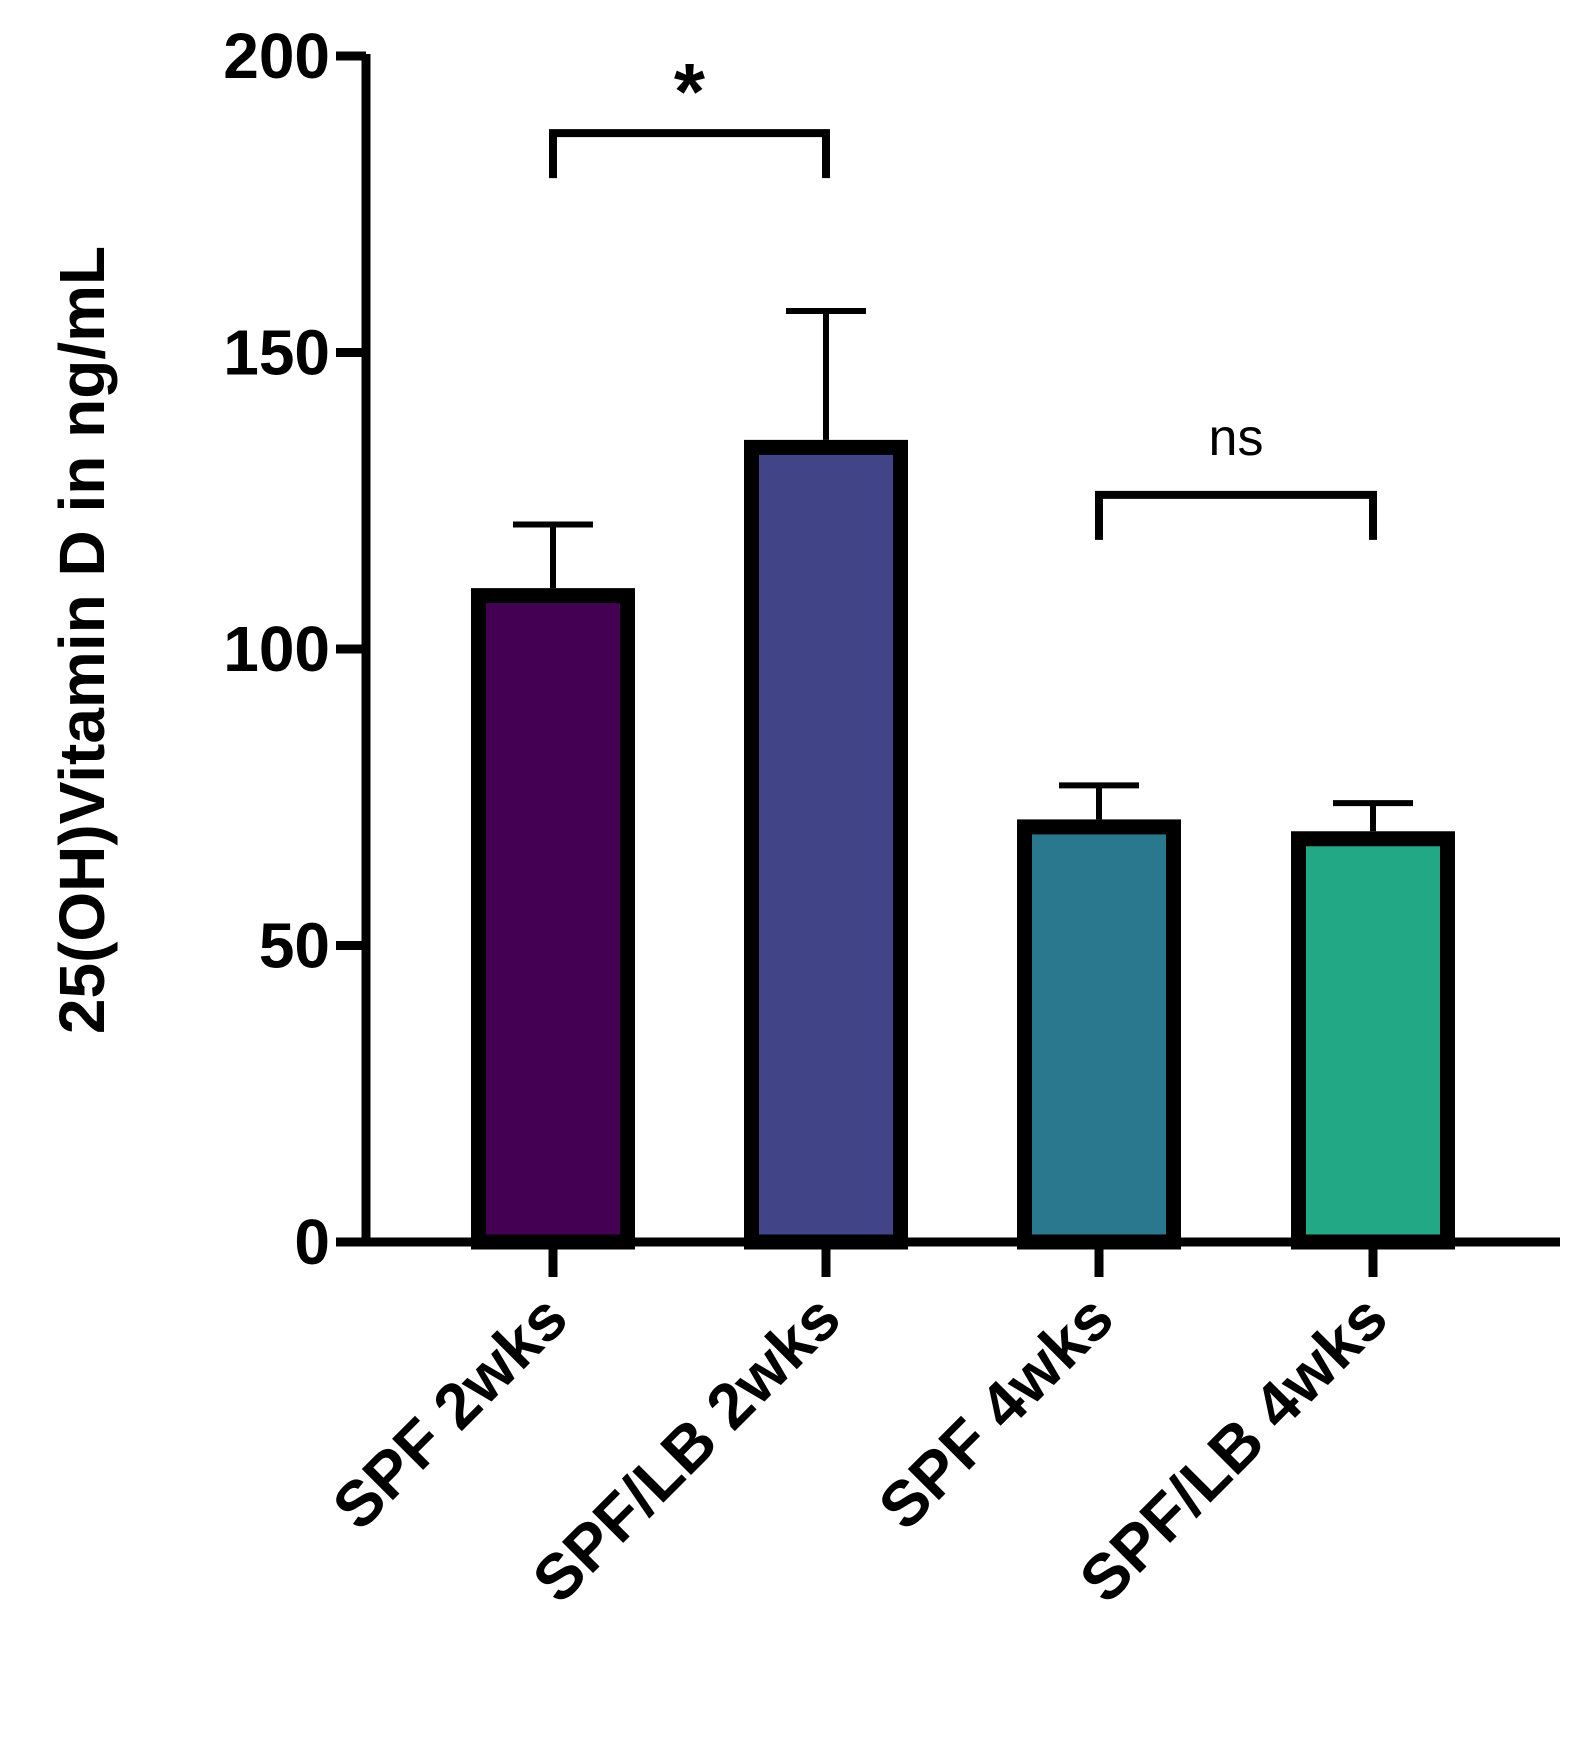 The width and height of the screenshot is (1586, 1740). What do you see at coordinates (690, 91) in the screenshot?
I see `significance-label: *` at bounding box center [690, 91].